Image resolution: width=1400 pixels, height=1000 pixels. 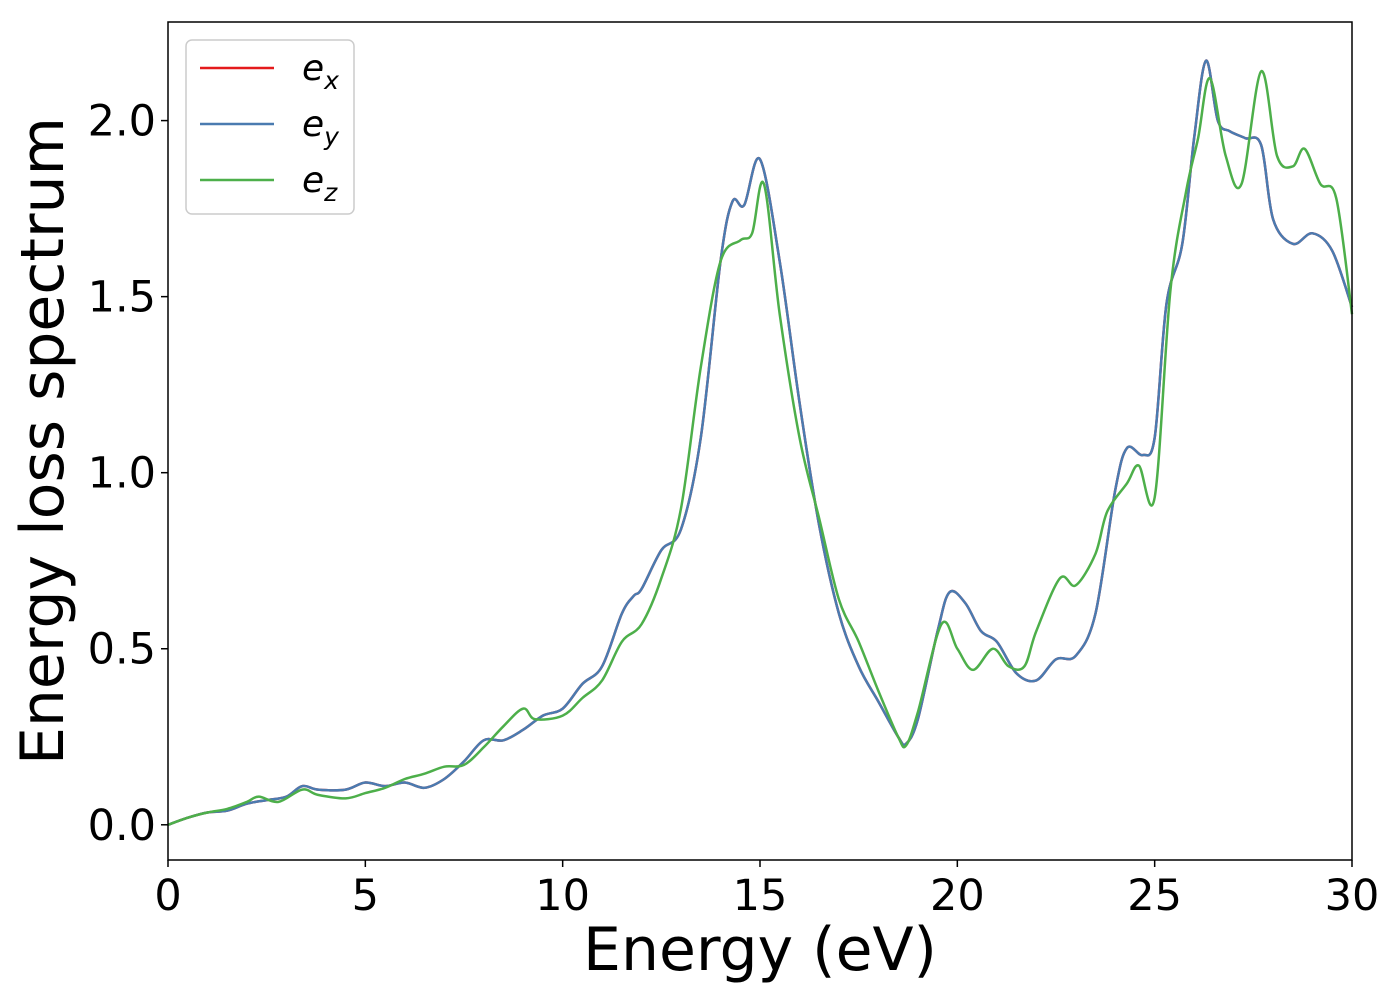 I want to click on x-tick-label: 5, so click(x=365, y=896).